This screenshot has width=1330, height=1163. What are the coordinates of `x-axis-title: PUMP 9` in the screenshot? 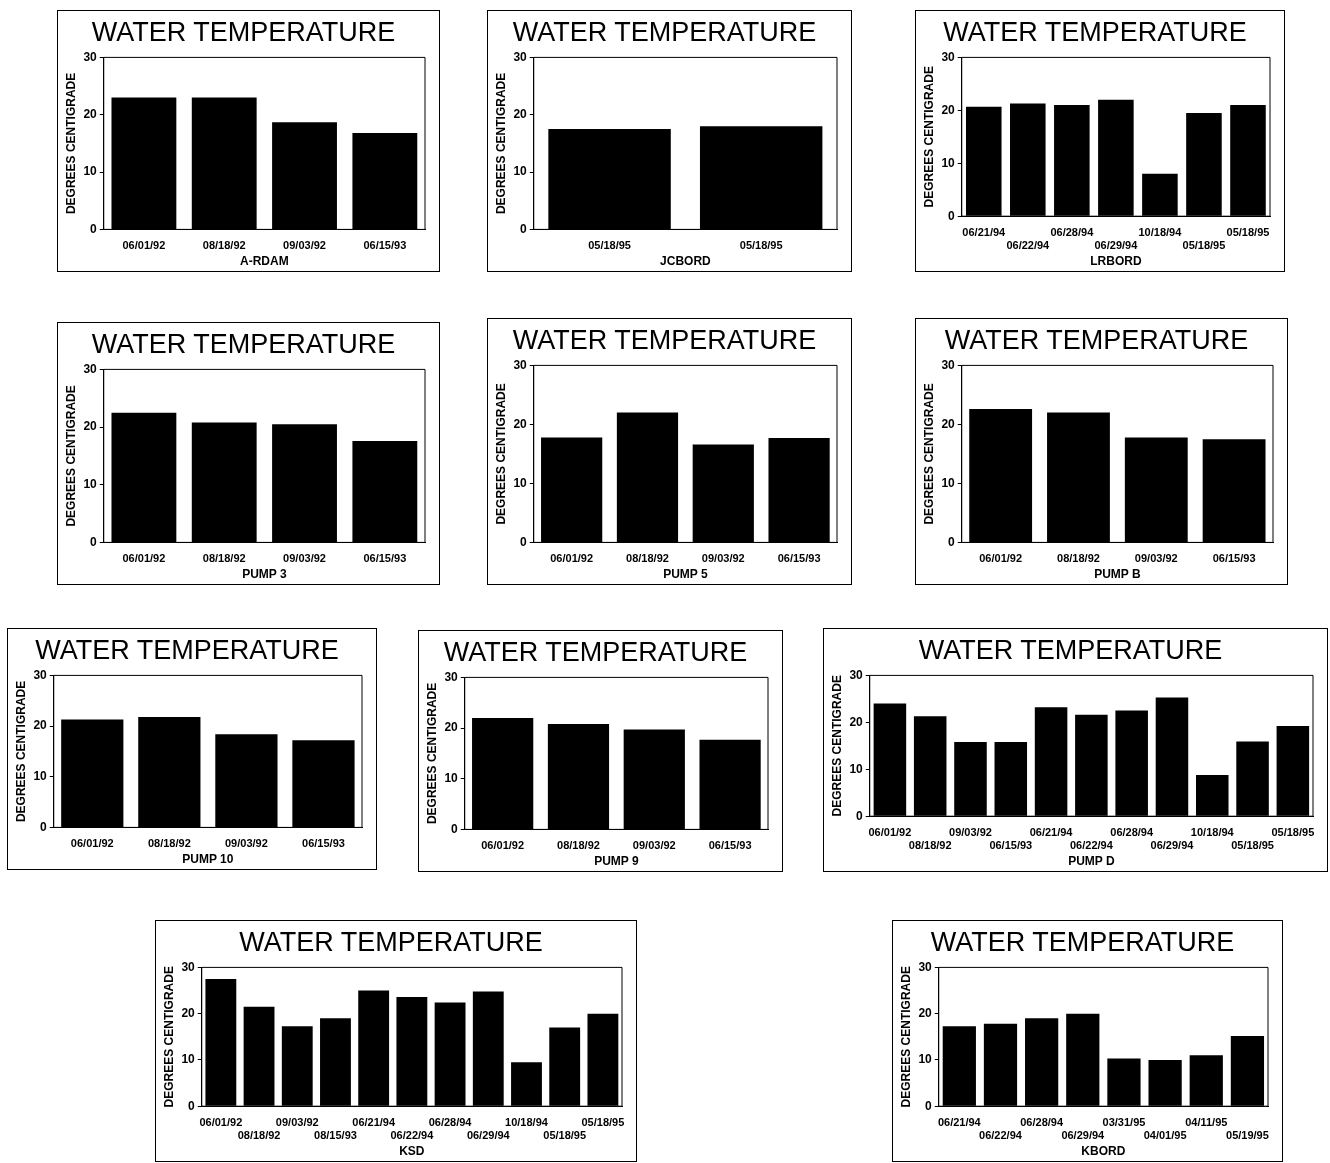 It's located at (616, 861).